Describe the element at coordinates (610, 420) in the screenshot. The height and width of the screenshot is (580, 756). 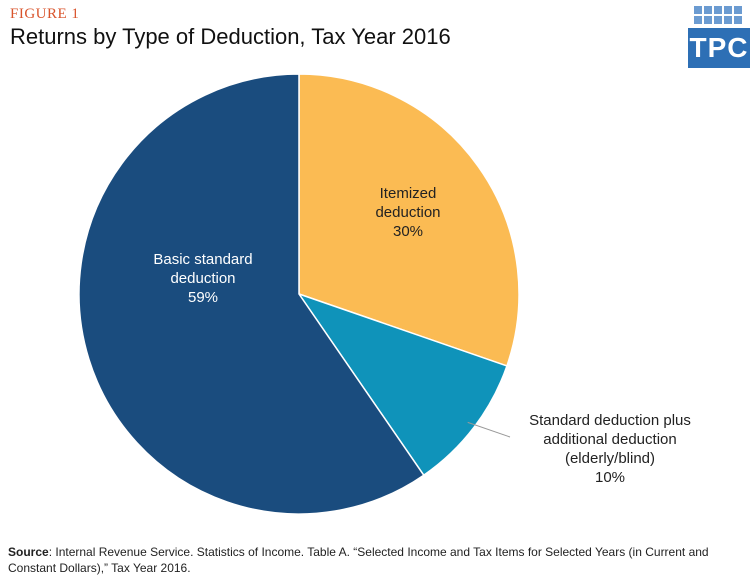
I see `slice-label: Standard deduction plus` at that location.